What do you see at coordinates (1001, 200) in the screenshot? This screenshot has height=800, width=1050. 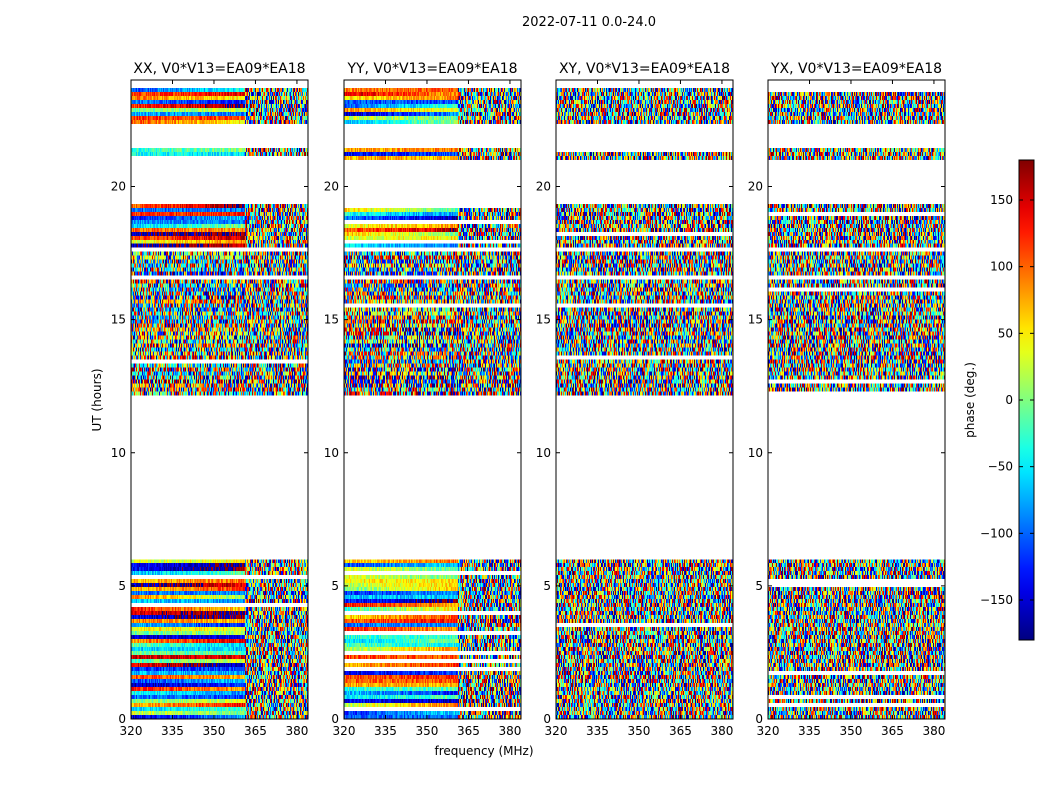 I see `colorbar-tick-label: 150` at bounding box center [1001, 200].